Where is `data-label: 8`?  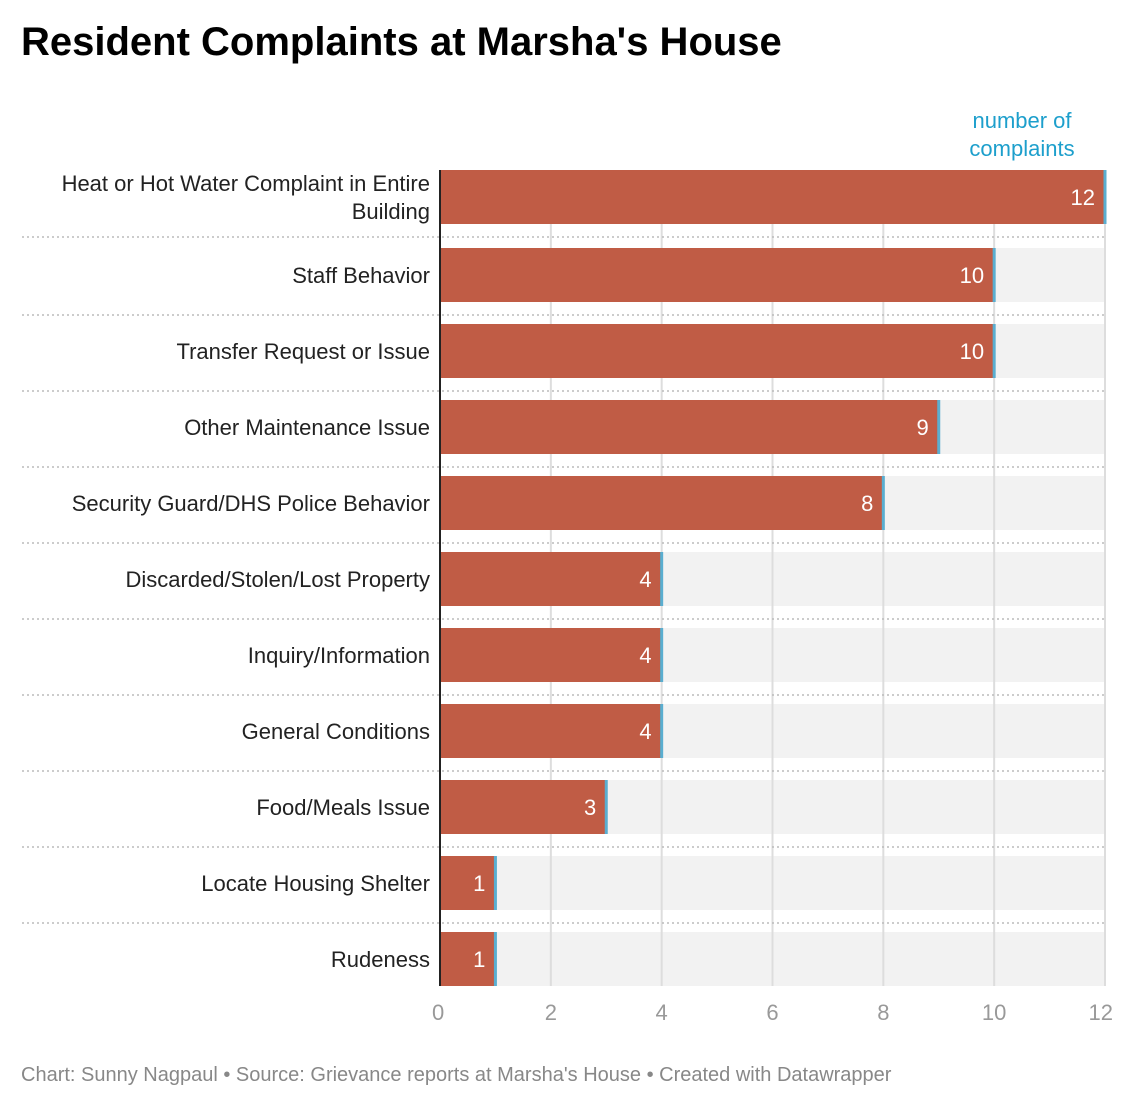 data-label: 8 is located at coordinates (867, 503).